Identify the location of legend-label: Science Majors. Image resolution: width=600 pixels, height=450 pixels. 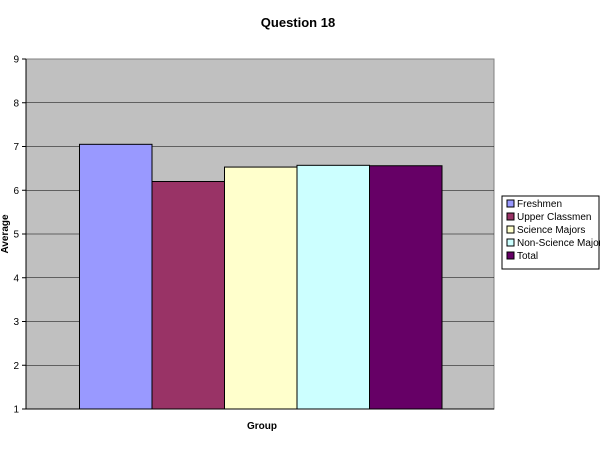
(551, 230).